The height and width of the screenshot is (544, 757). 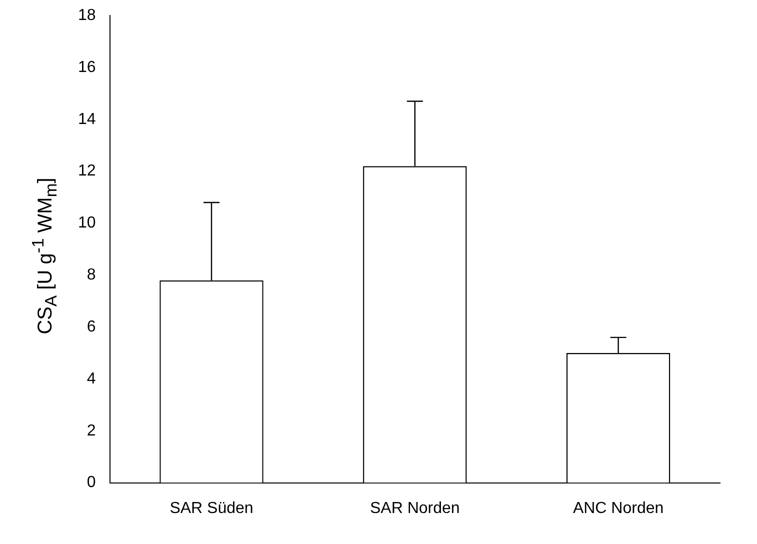 What do you see at coordinates (87, 223) in the screenshot?
I see `y-tick-label: 10` at bounding box center [87, 223].